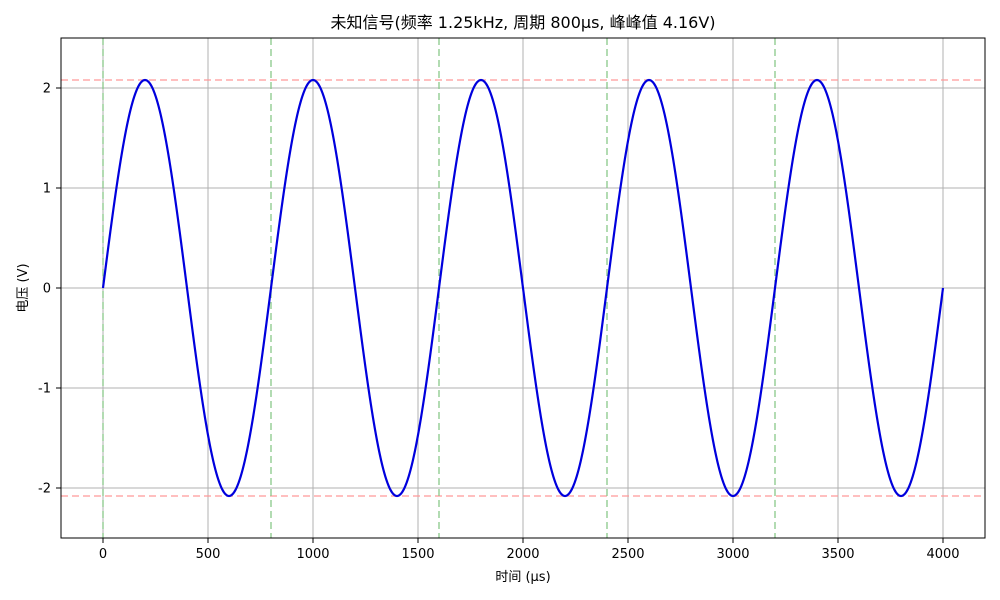 The image size is (1000, 600). Describe the element at coordinates (732, 554) in the screenshot. I see `x-tick-label: 3000` at that location.